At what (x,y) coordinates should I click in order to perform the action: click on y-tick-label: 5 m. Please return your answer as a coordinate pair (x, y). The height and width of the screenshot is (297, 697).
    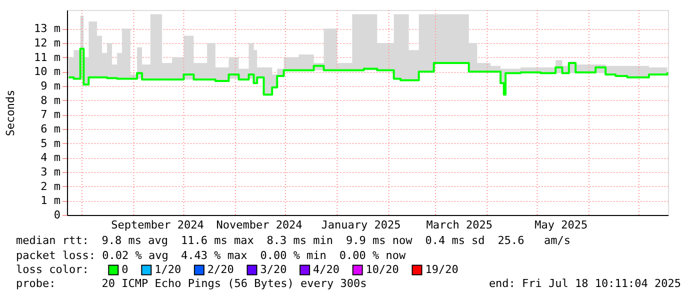
    Looking at the image, I should click on (50, 143).